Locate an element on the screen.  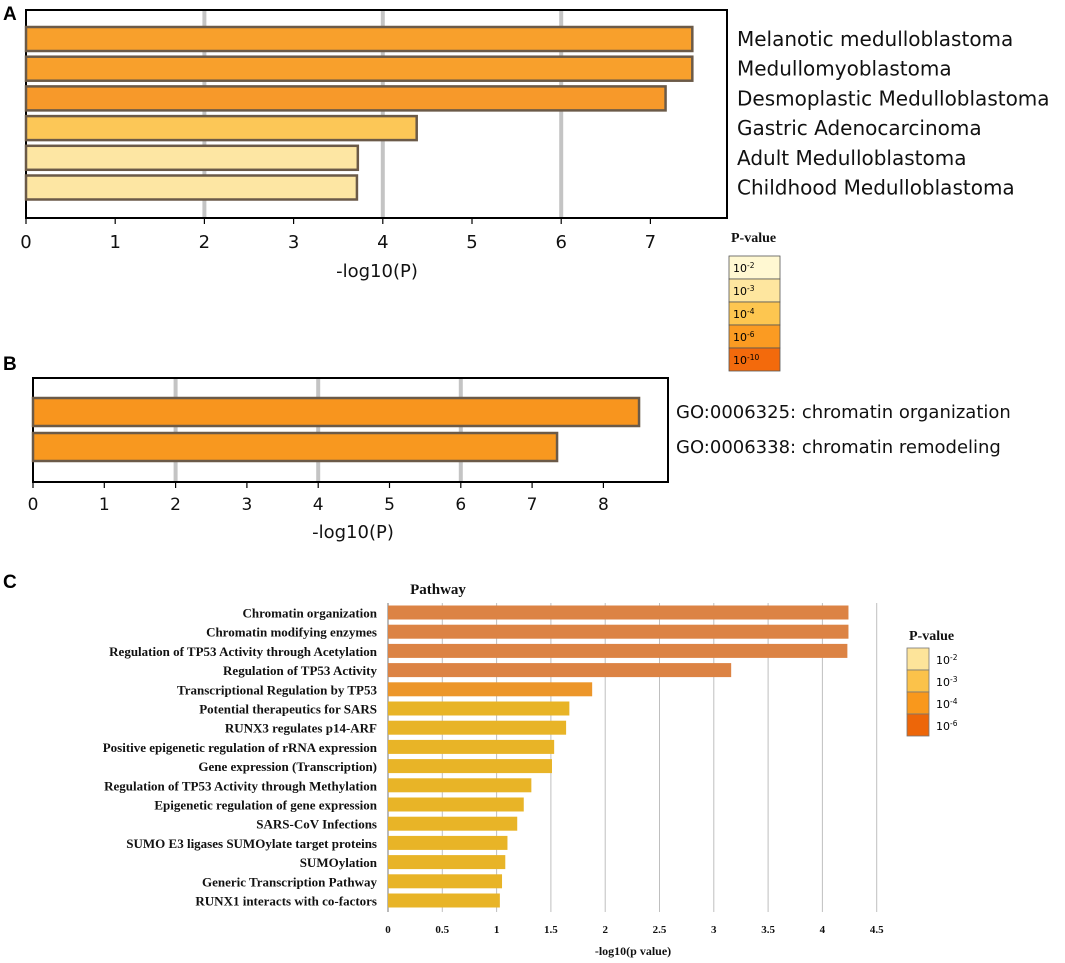
category-label: Regulation of TP53 Activity is located at coordinates (300, 670).